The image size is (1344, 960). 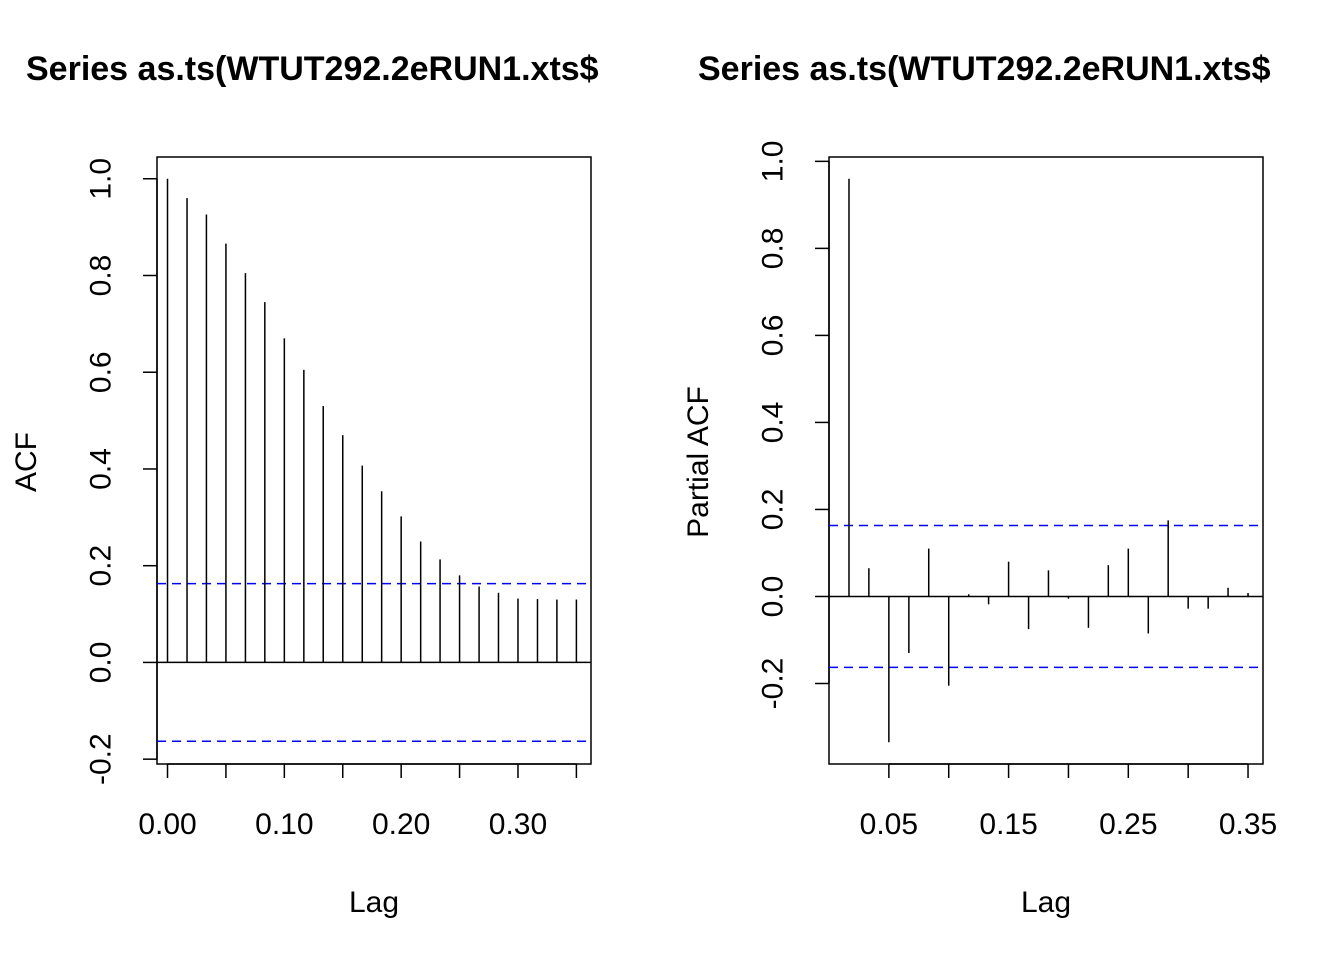 What do you see at coordinates (26, 462) in the screenshot?
I see `acf-y-axis-label: ACF` at bounding box center [26, 462].